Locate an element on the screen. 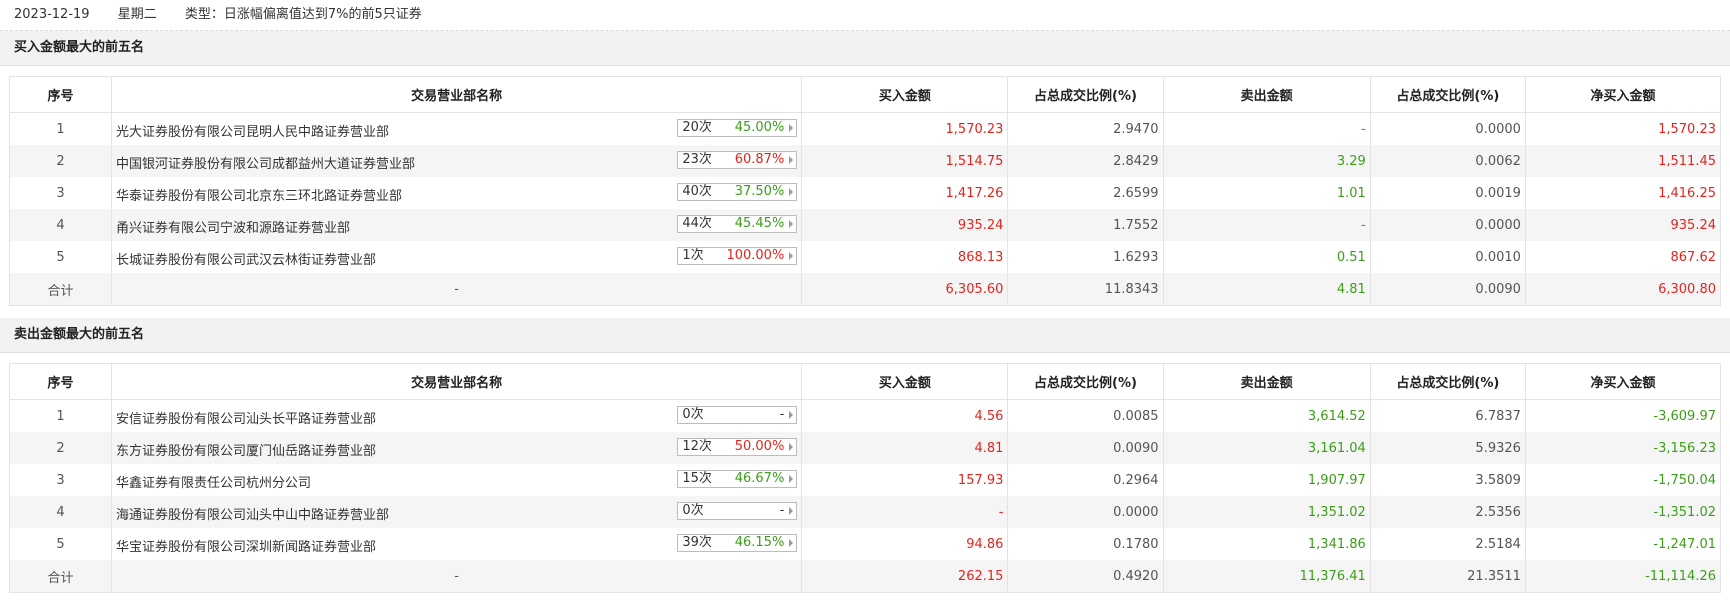 The height and width of the screenshot is (611, 1730). sell-amount-cell: 1,341.86 is located at coordinates (1267, 544).